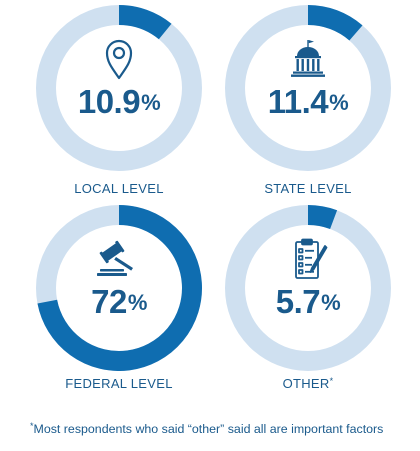 The height and width of the screenshot is (451, 420). Describe the element at coordinates (32, 426) in the screenshot. I see `footnote-marker: *` at that location.